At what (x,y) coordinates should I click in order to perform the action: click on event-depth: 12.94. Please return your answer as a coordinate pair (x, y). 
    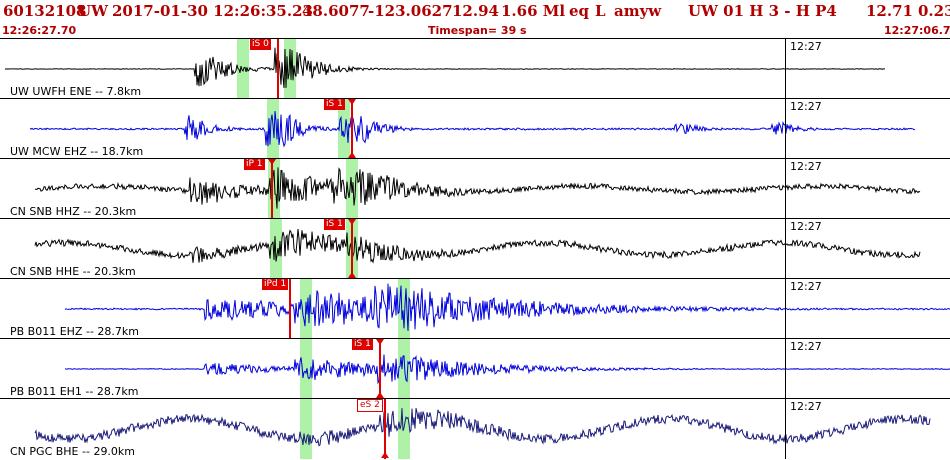
    Looking at the image, I should click on (475, 11).